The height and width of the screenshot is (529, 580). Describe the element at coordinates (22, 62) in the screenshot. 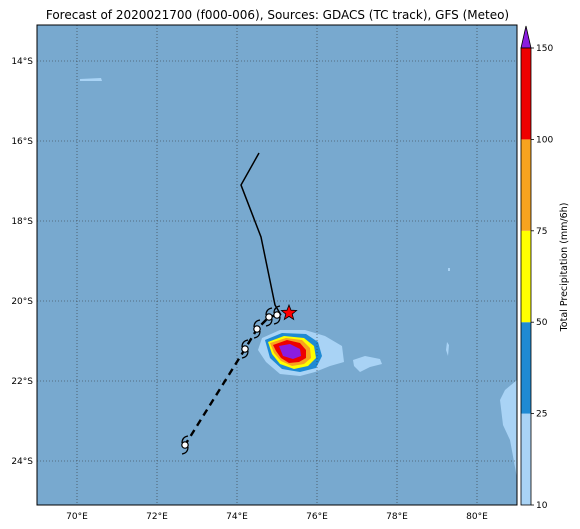

I see `lat-tick-label: 14°S` at that location.